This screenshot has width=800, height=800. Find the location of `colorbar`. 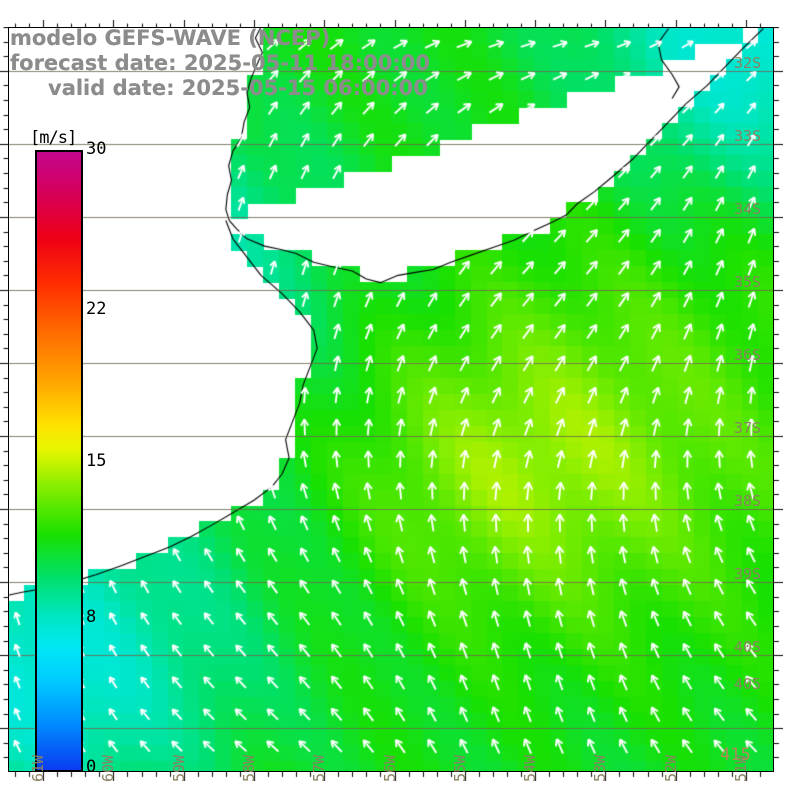

colorbar is located at coordinates (59, 461).